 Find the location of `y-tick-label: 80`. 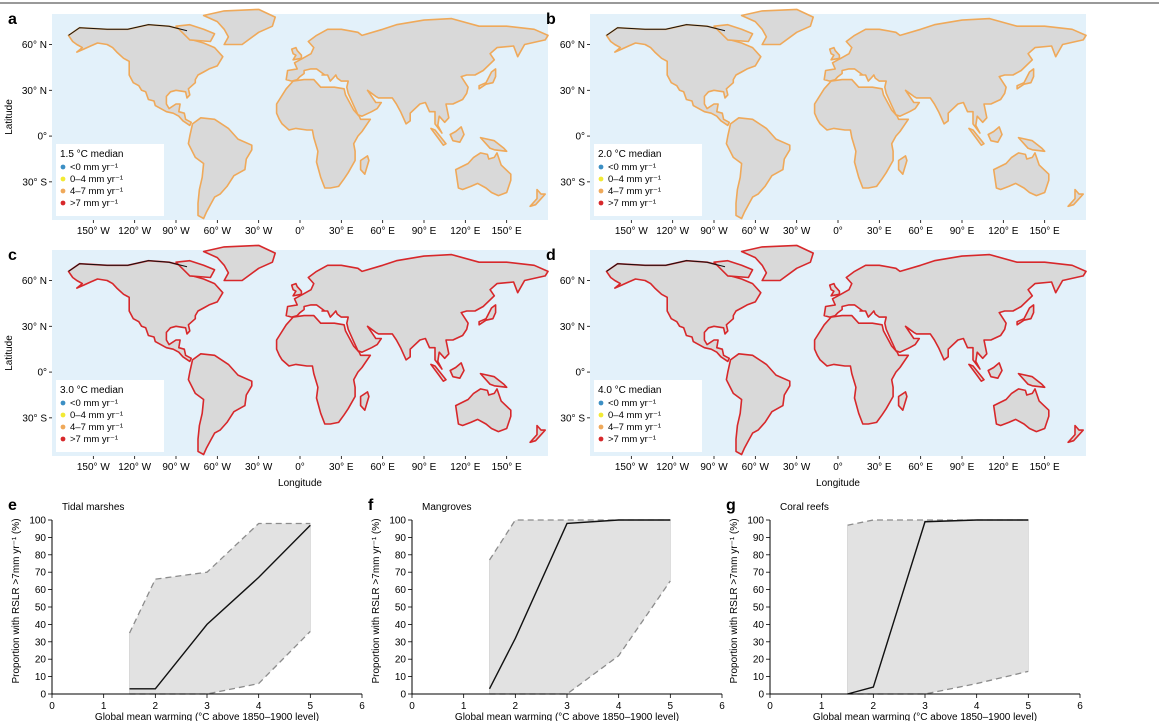

y-tick-label: 80 is located at coordinates (759, 555).